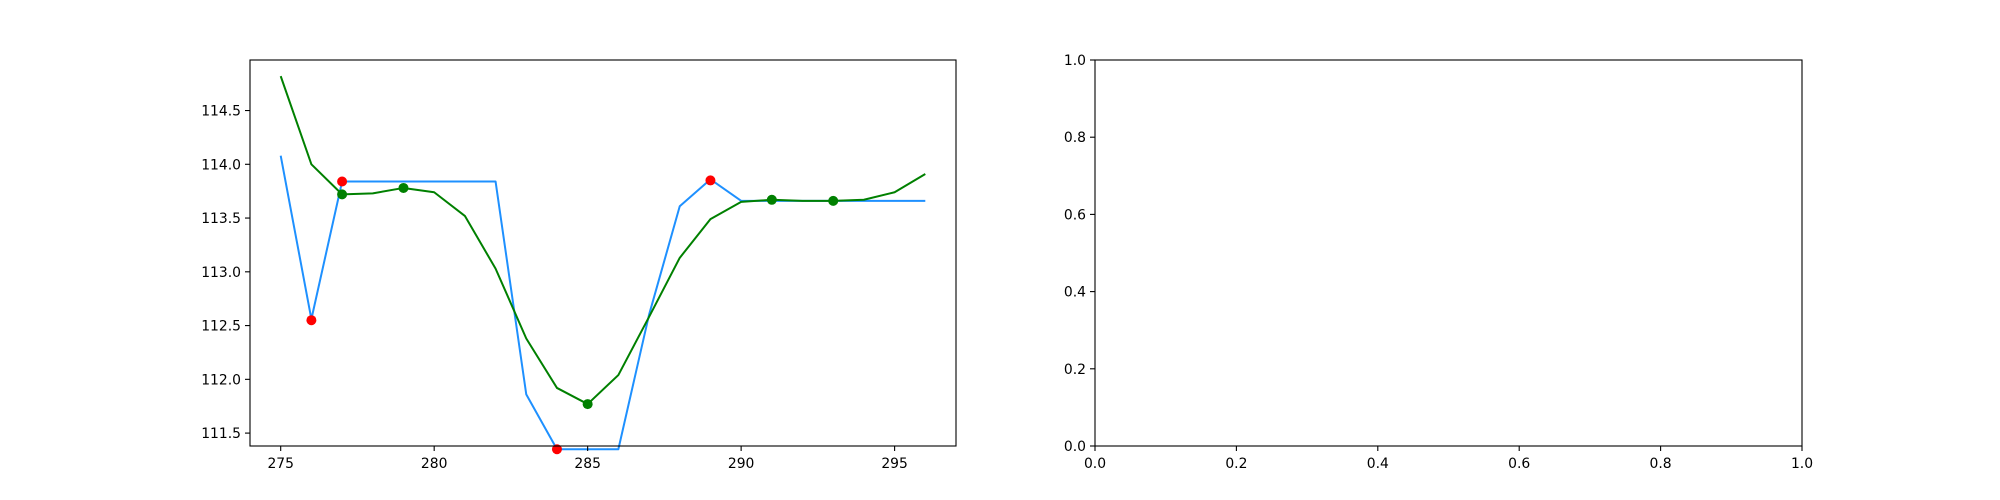 This screenshot has height=500, width=2000. Describe the element at coordinates (1075, 215) in the screenshot. I see `y-tick-label: 0.6` at that location.